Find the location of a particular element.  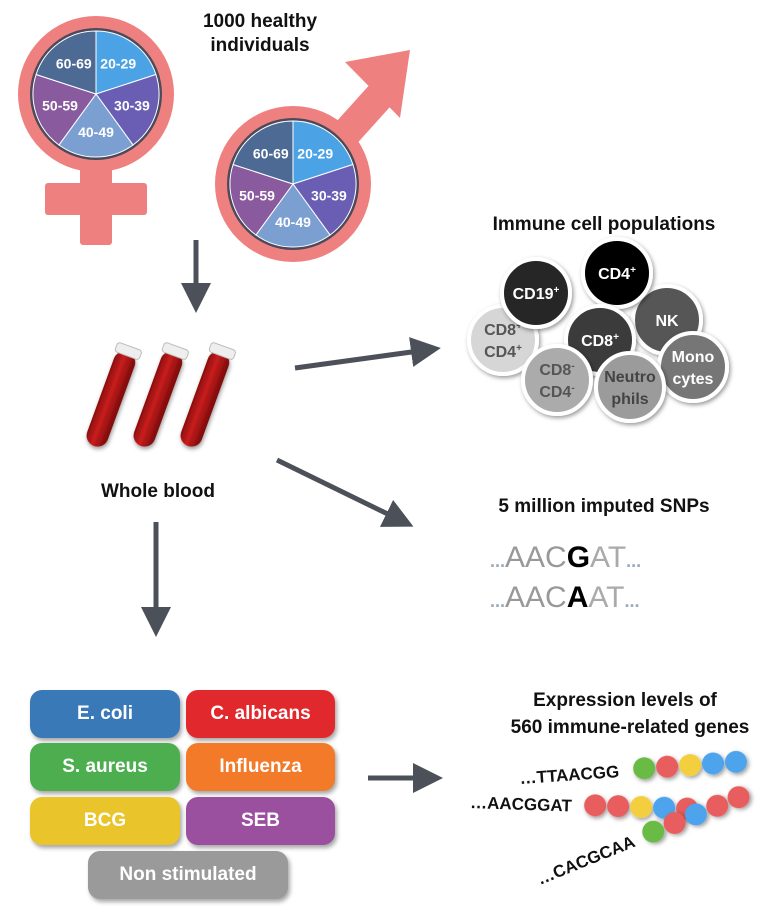

blood-tubes-icon is located at coordinates (161, 394).